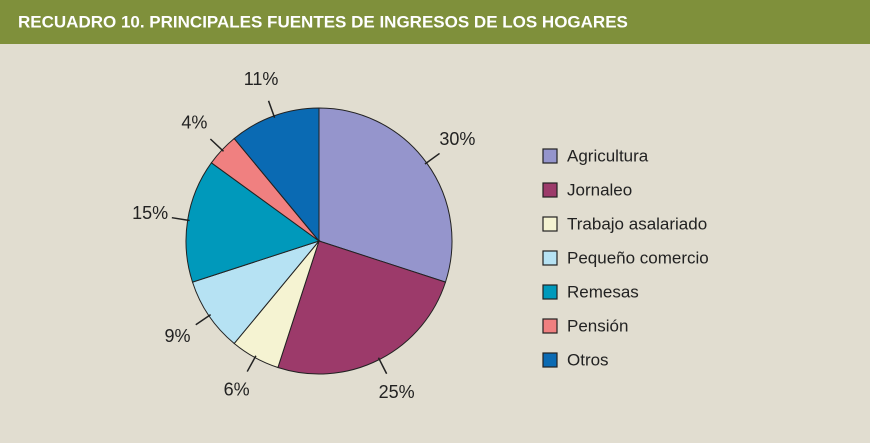 The image size is (870, 443). I want to click on data-label: 9%, so click(178, 336).